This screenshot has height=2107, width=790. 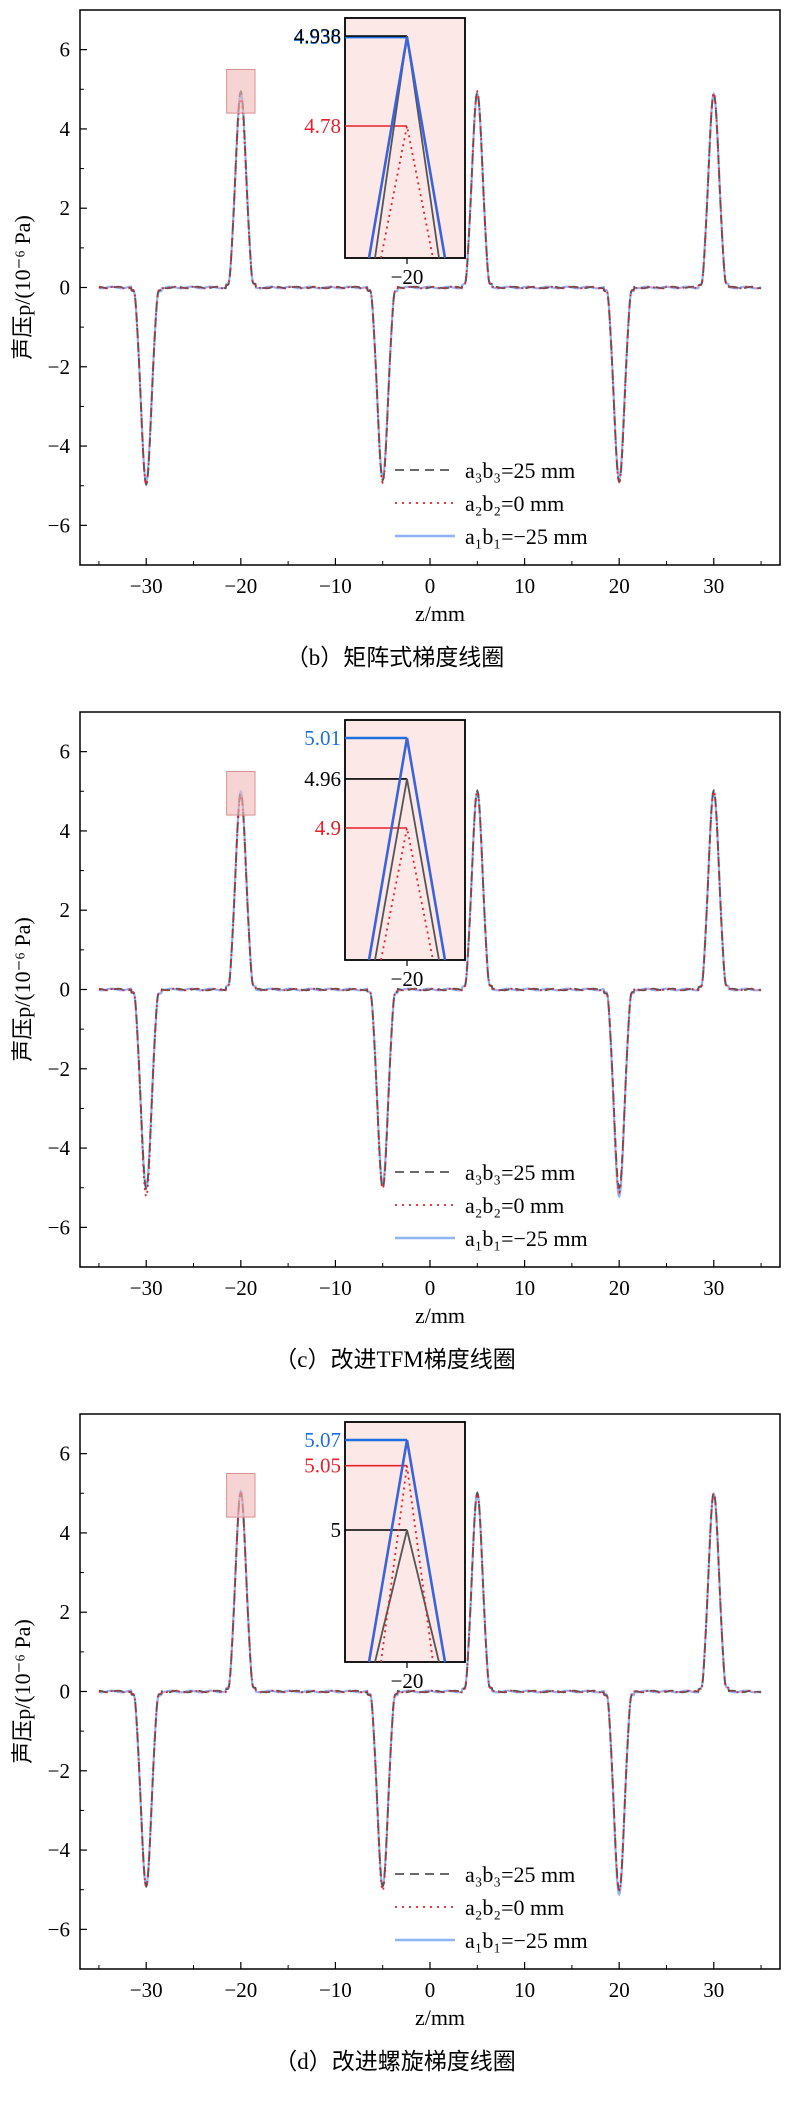 What do you see at coordinates (328, 828) in the screenshot?
I see `inset-value-label: 4.9` at bounding box center [328, 828].